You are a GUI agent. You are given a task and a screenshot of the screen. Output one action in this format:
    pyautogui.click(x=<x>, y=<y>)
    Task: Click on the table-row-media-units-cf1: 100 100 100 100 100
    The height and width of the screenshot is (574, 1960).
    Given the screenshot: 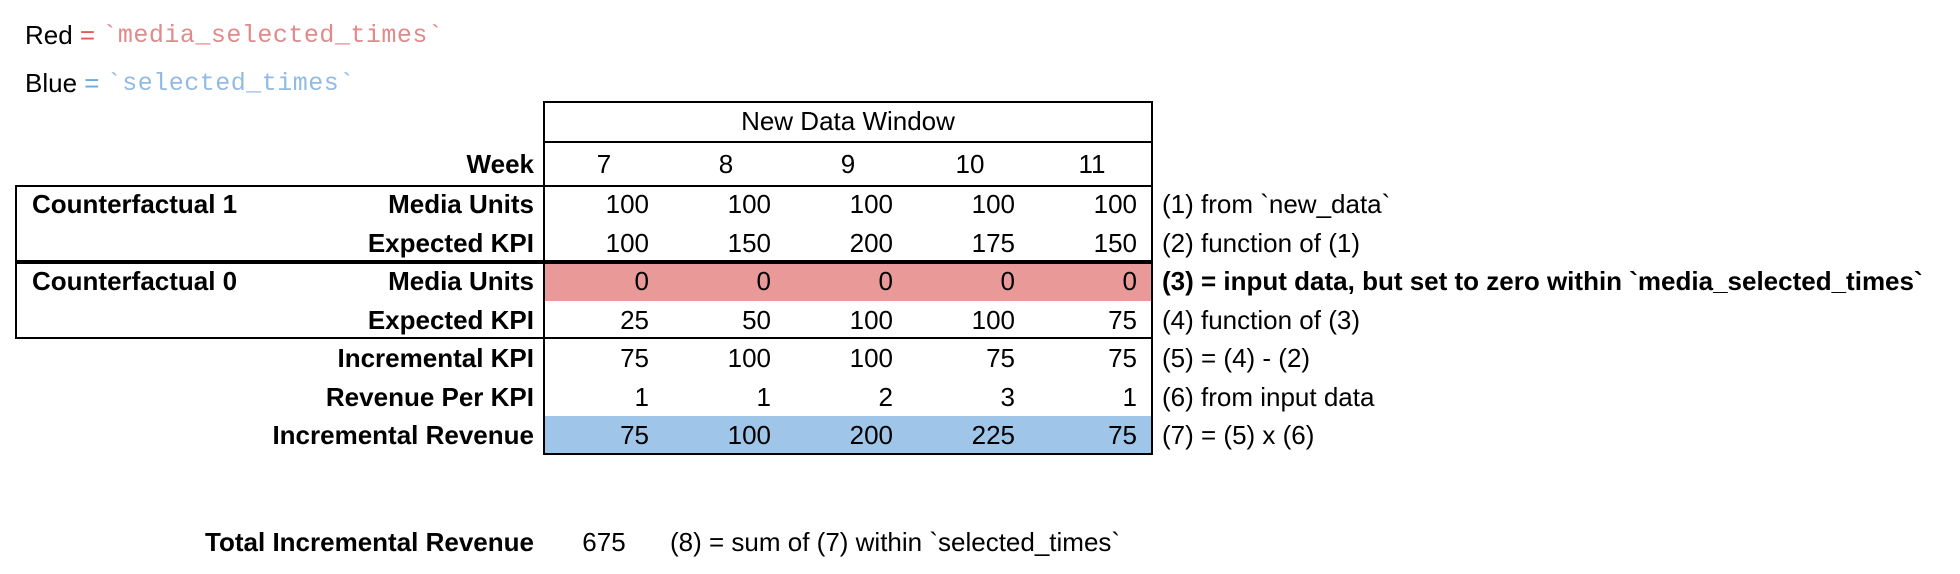 What is the action you would take?
    pyautogui.click(x=848, y=204)
    